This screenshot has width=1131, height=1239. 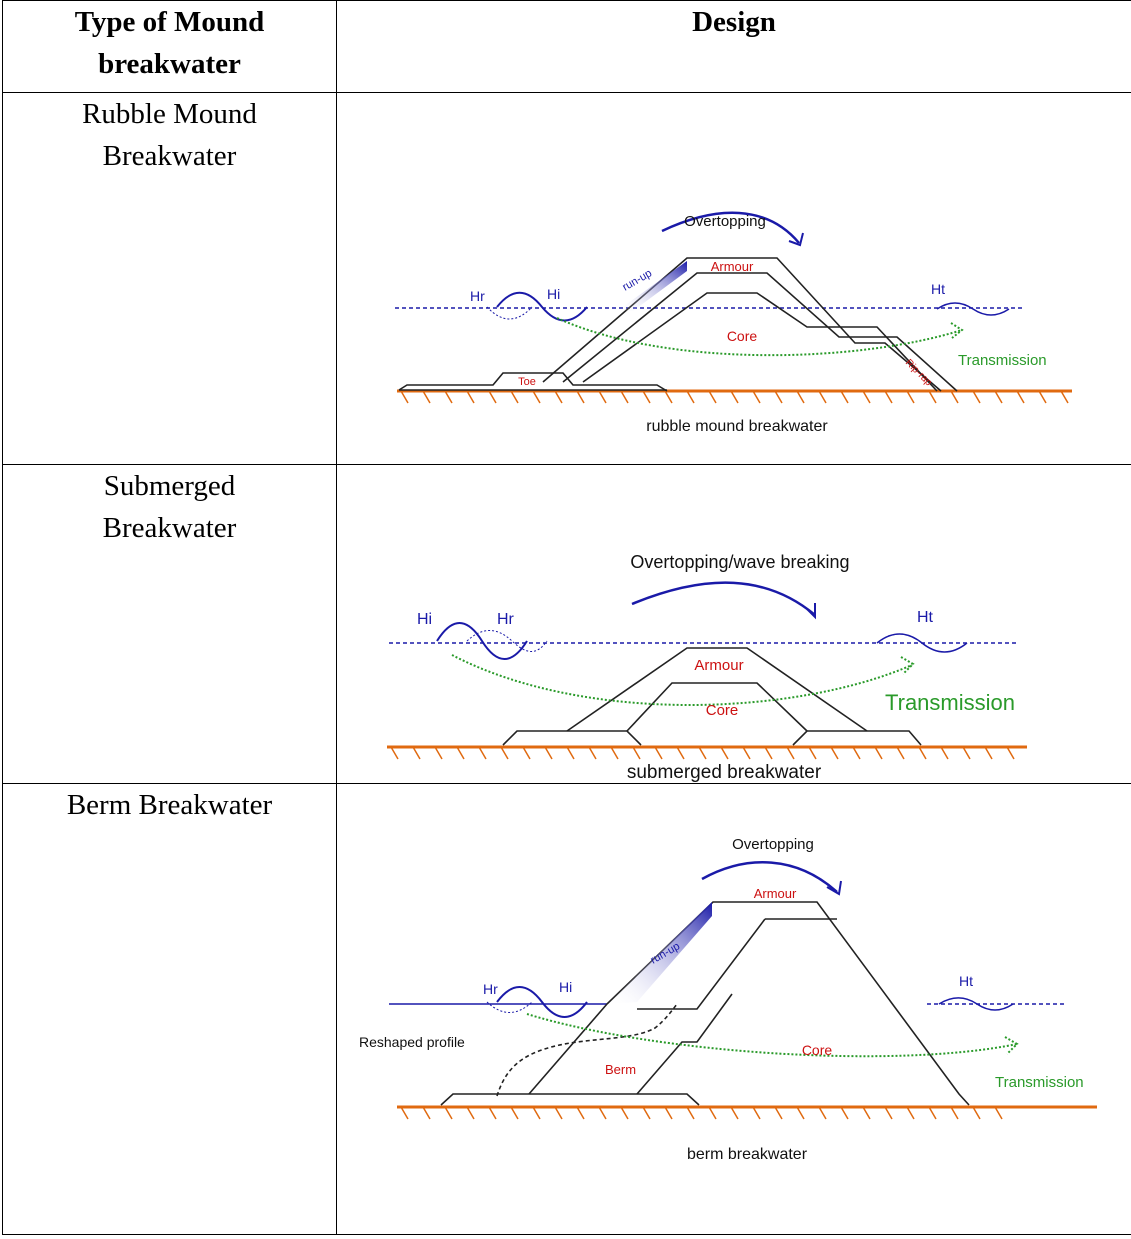 I want to click on type-name-line1: Berm Breakwater, so click(x=169, y=805).